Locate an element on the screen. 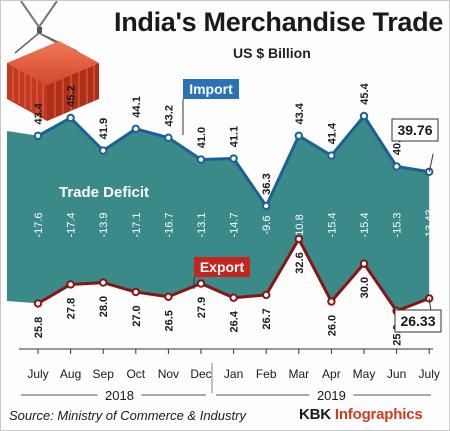 Image resolution: width=450 pixels, height=431 pixels. x-tick-label: Sep is located at coordinates (104, 374).